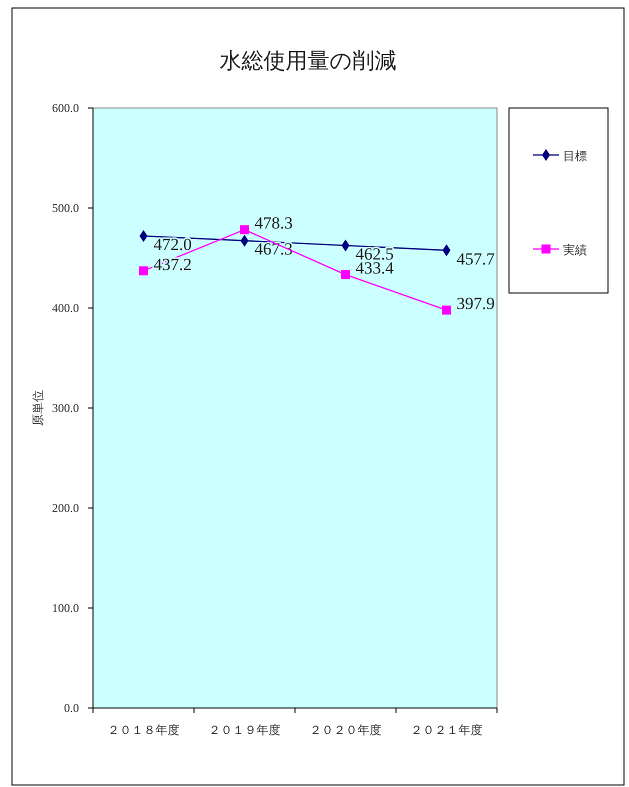 The height and width of the screenshot is (787, 629). What do you see at coordinates (144, 730) in the screenshot?
I see `x-tick-label: ２０１８年度` at bounding box center [144, 730].